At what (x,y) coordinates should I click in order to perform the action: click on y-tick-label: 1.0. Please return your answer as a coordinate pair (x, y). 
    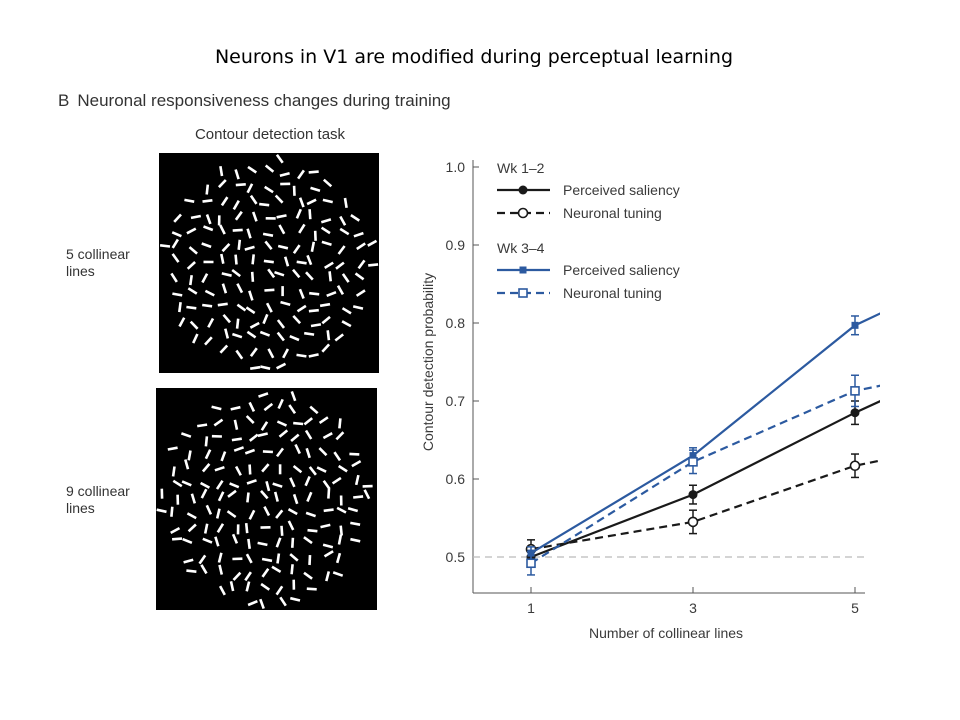
    Looking at the image, I should click on (456, 167).